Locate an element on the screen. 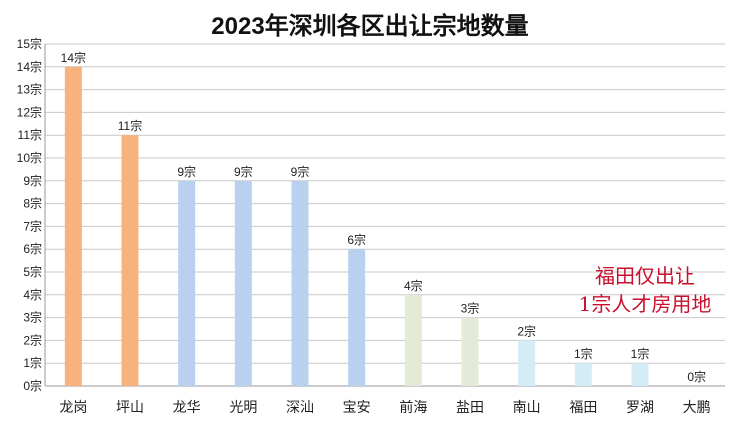  x-tick-label: 前海 is located at coordinates (413, 407).